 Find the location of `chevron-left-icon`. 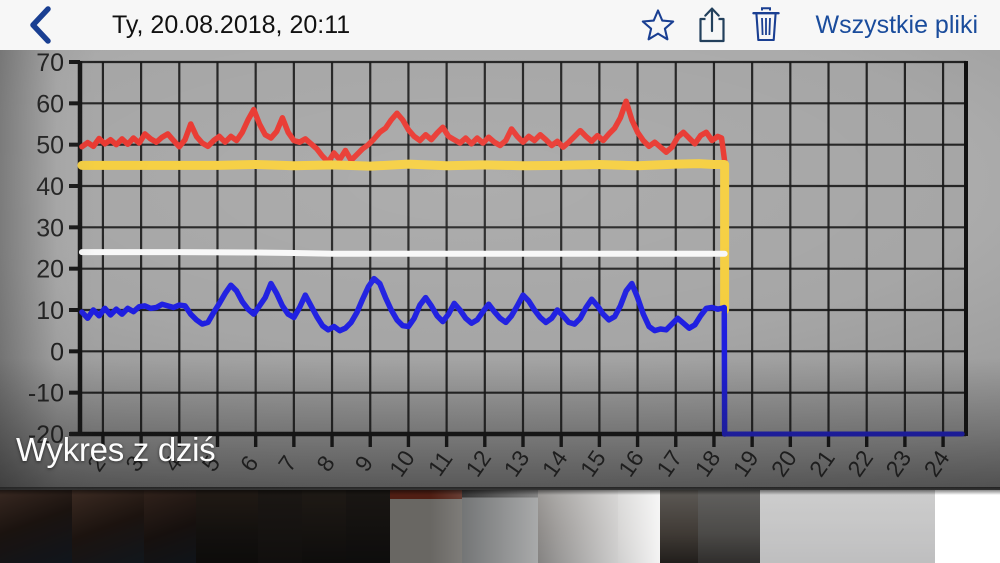

chevron-left-icon is located at coordinates (40, 25).